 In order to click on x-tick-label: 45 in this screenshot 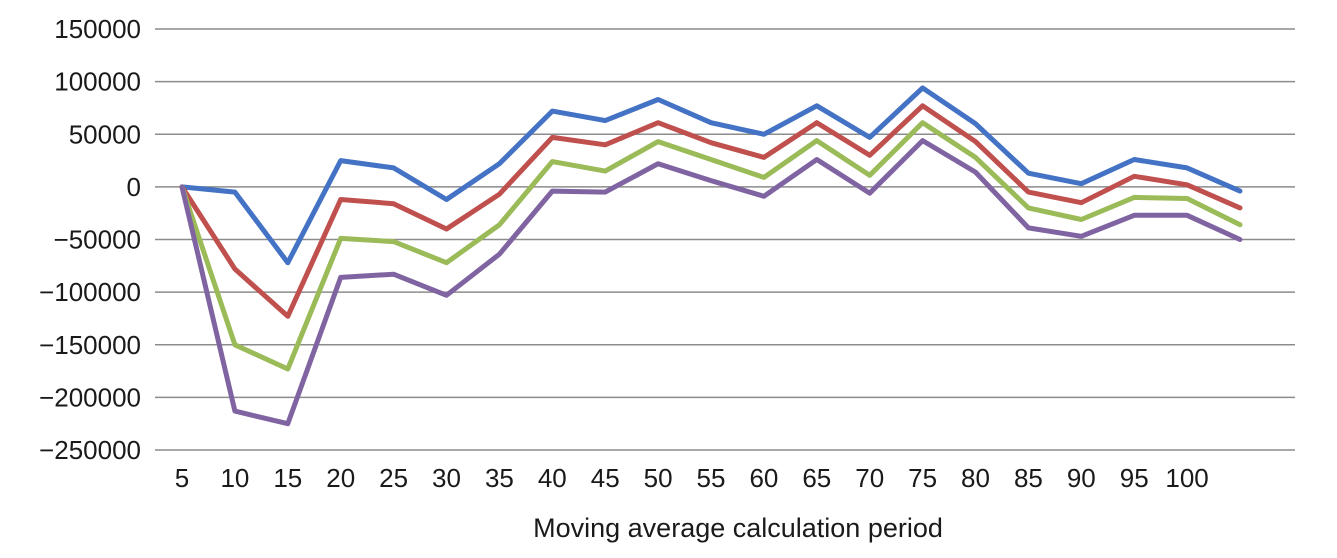, I will do `click(605, 478)`.